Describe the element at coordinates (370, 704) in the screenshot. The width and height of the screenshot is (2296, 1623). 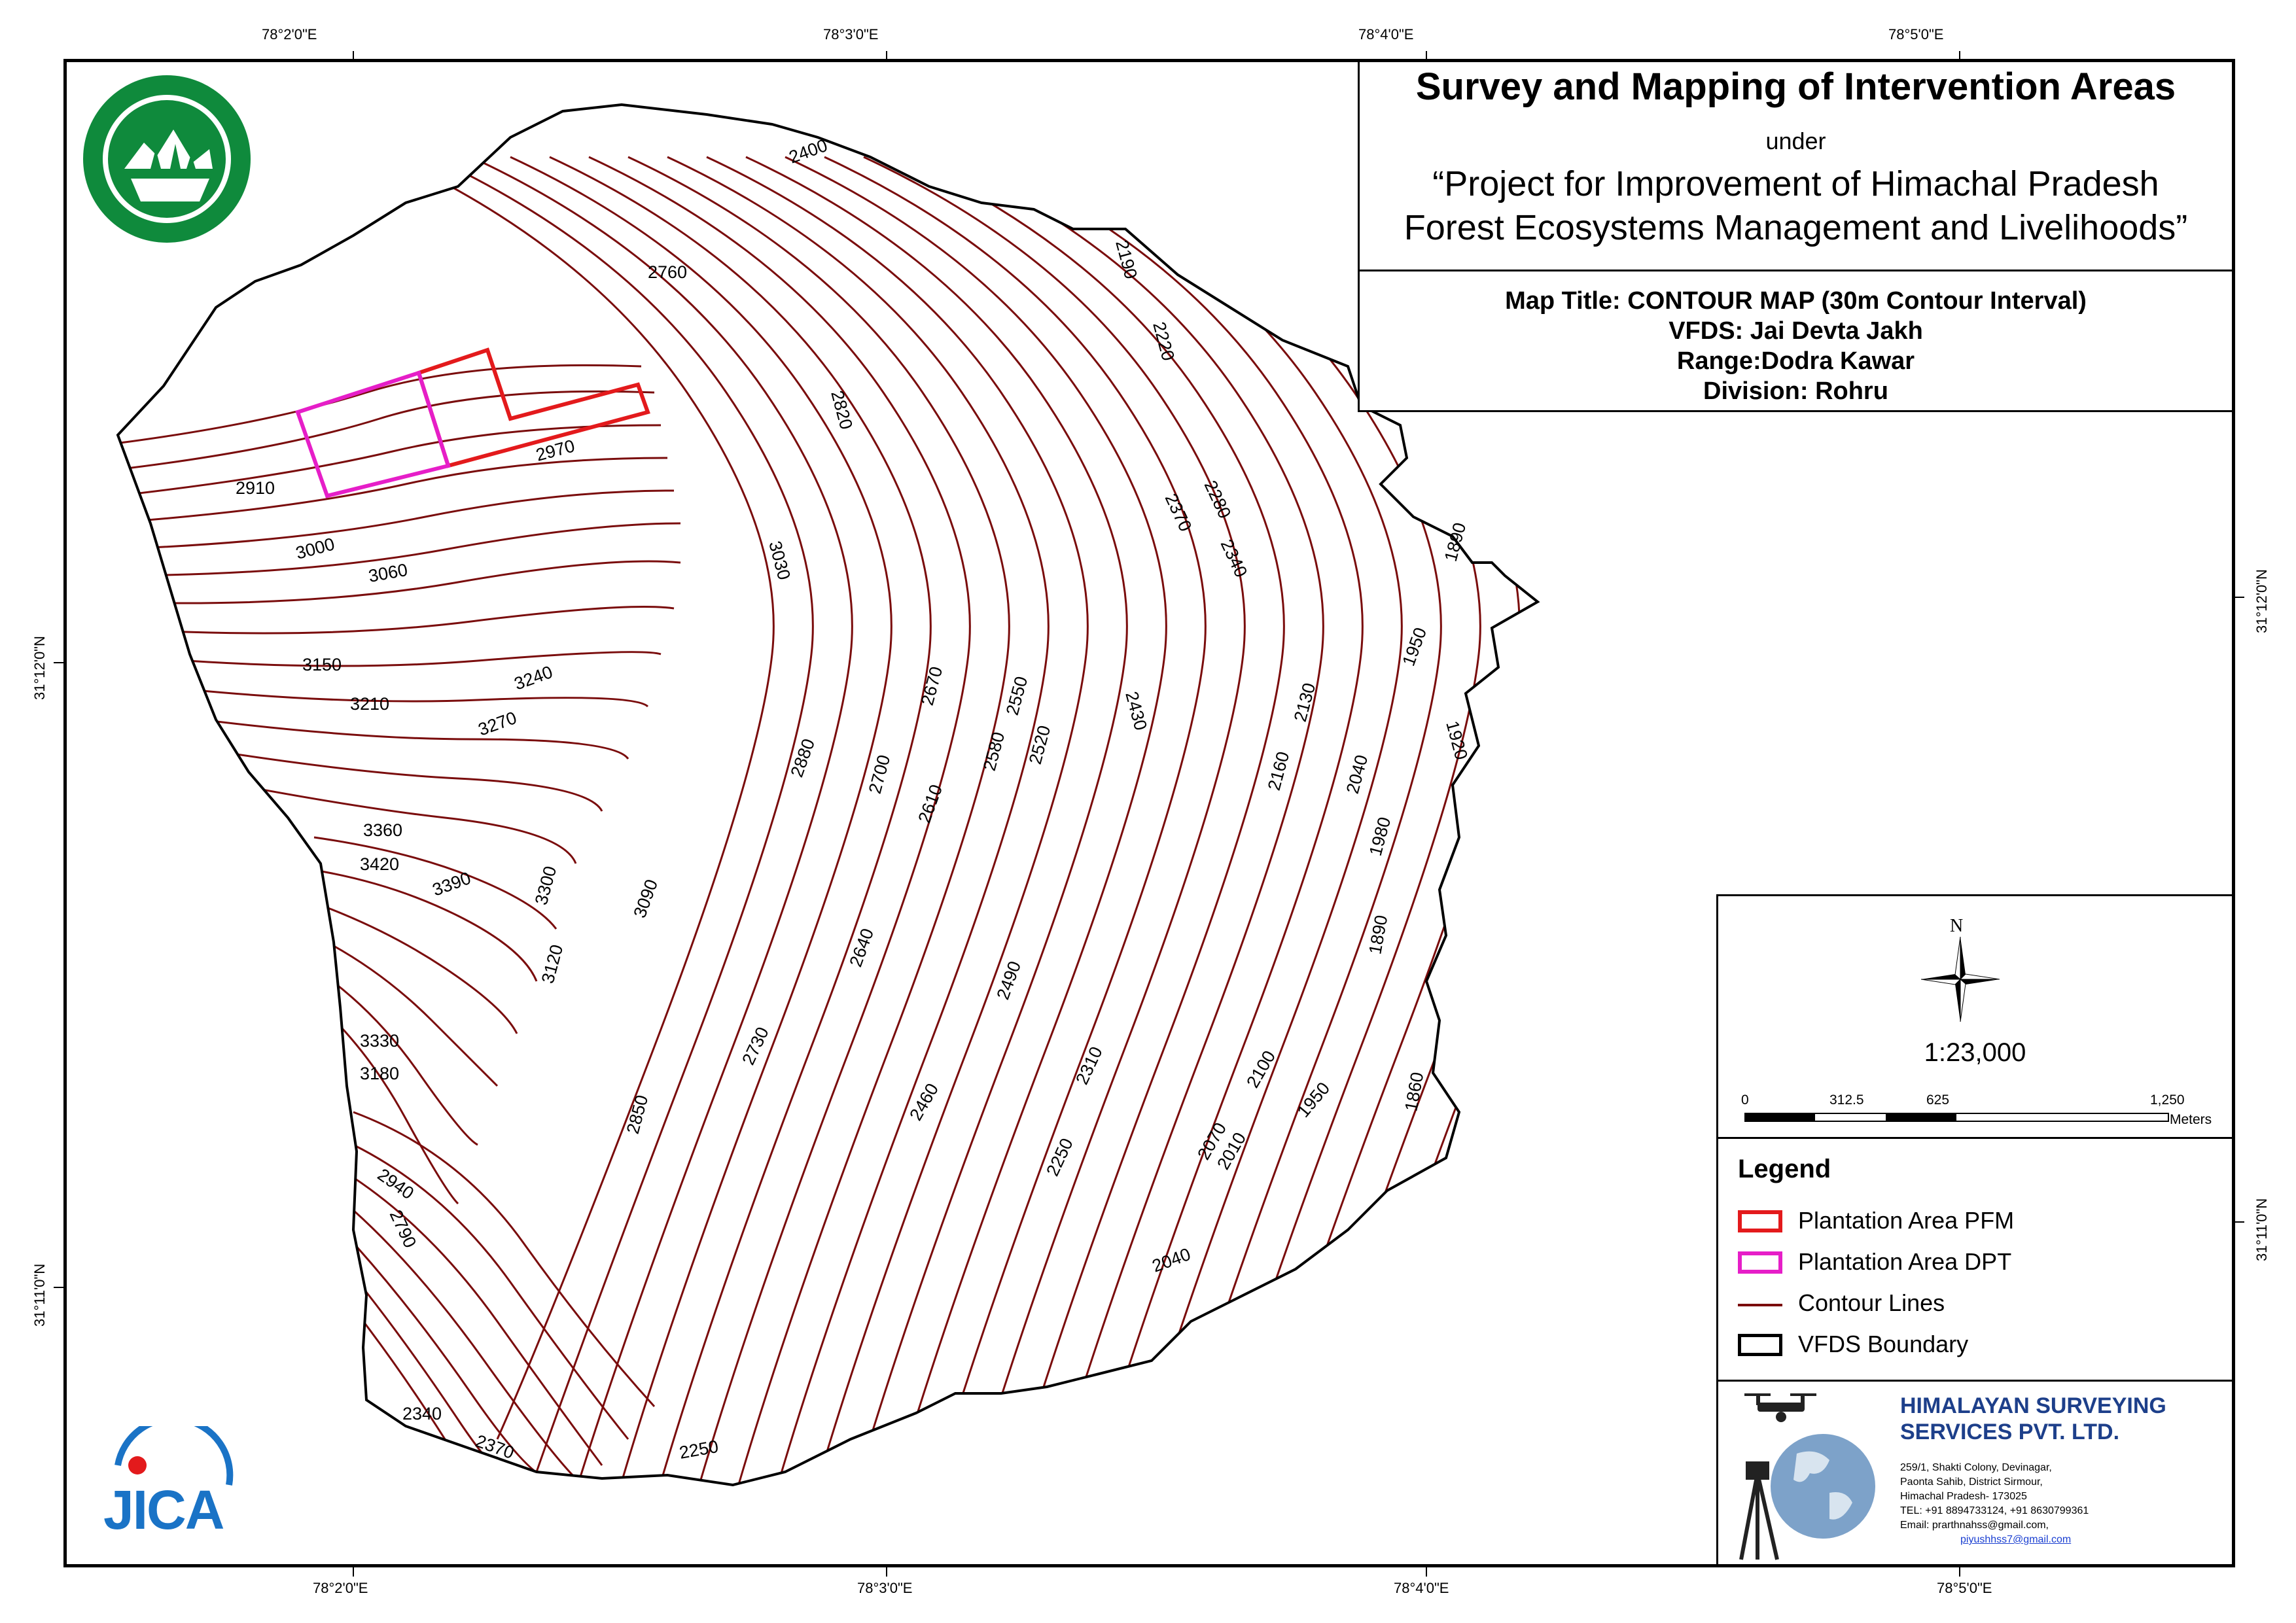
I see `contour-label: 3210` at that location.